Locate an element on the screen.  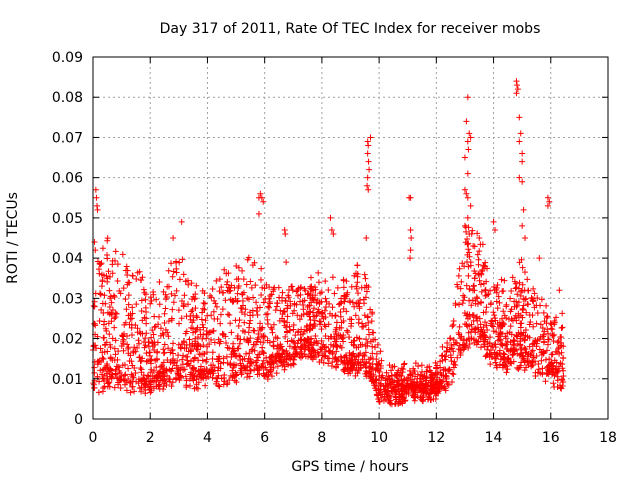
y-tick-label-2: 0.02 is located at coordinates (67, 340).